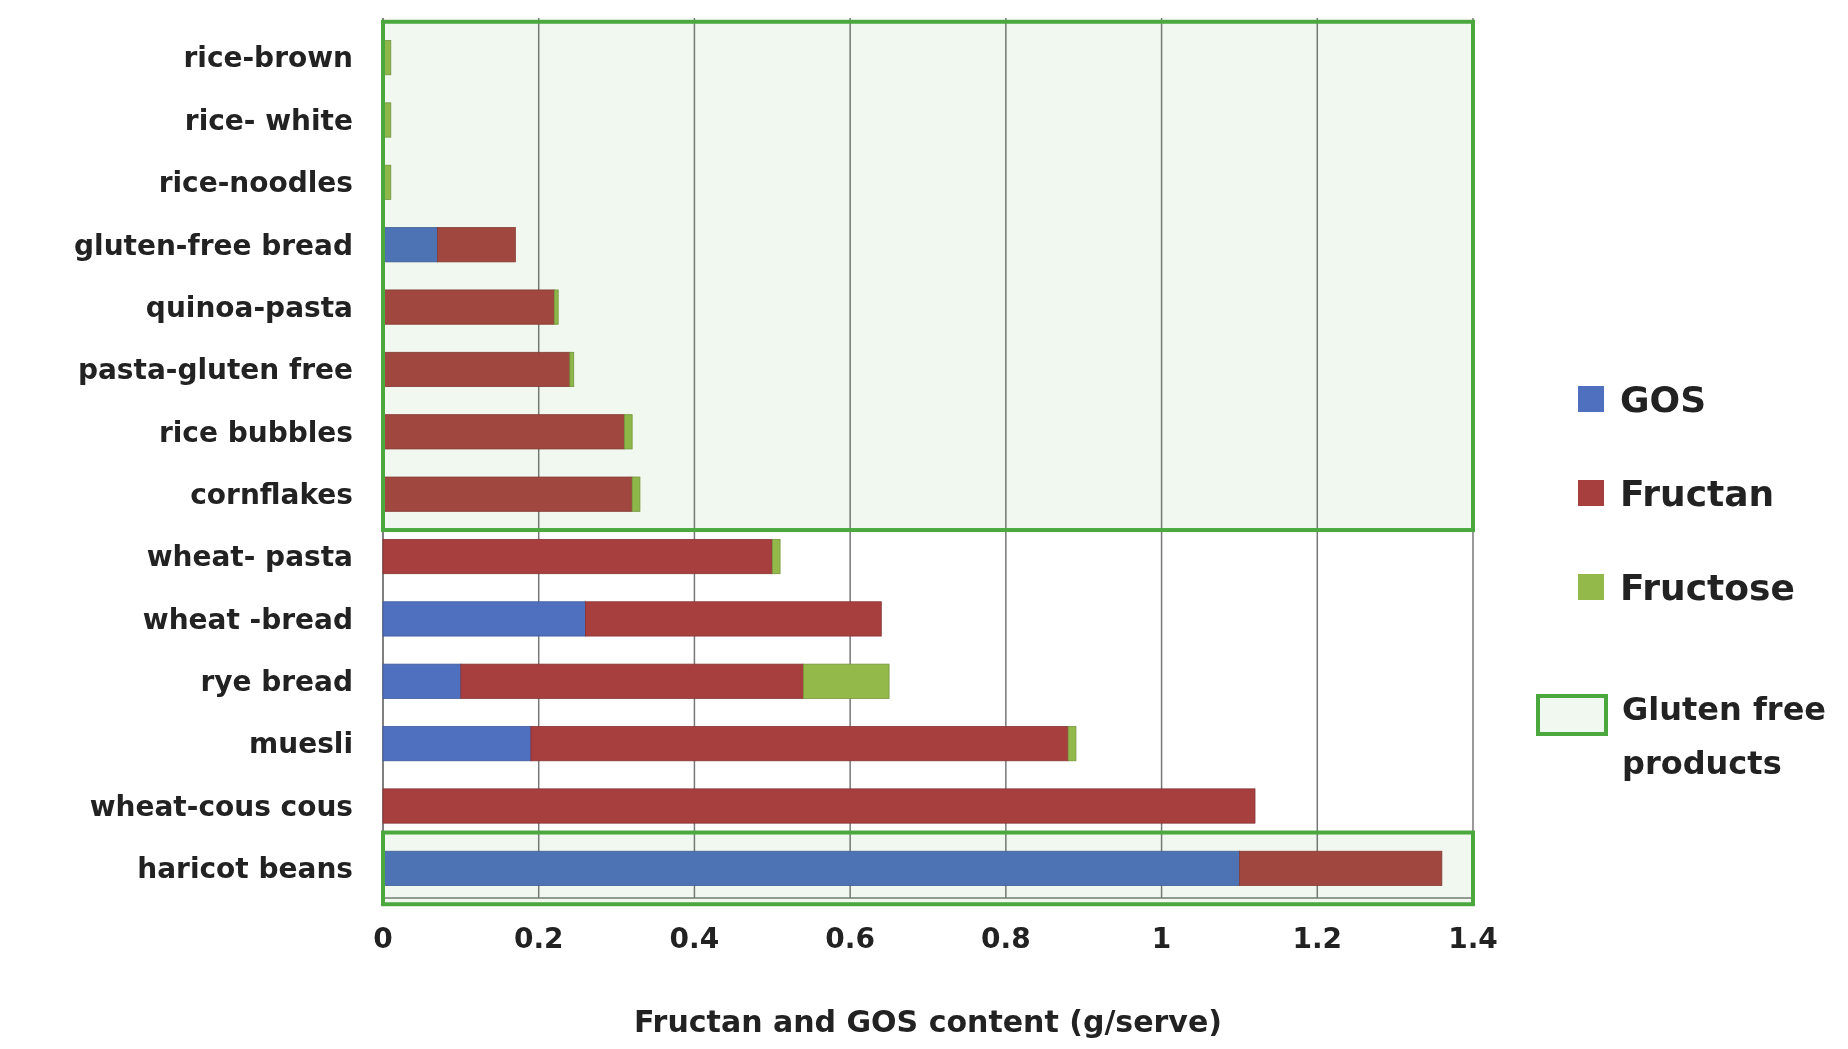 This screenshot has height=1049, width=1848. Describe the element at coordinates (928, 1021) in the screenshot. I see `x-axis-title: Fructan and GOS content (g/serve)` at that location.